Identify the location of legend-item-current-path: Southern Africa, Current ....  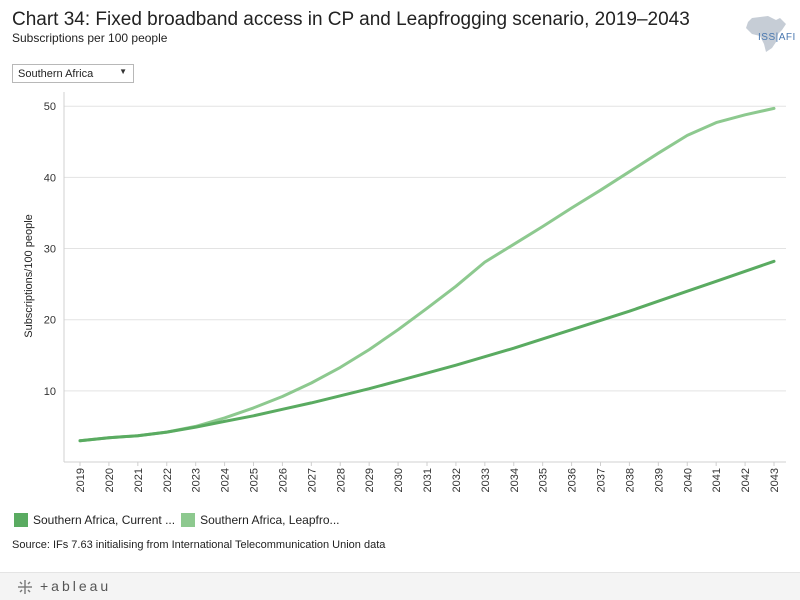
(94, 520).